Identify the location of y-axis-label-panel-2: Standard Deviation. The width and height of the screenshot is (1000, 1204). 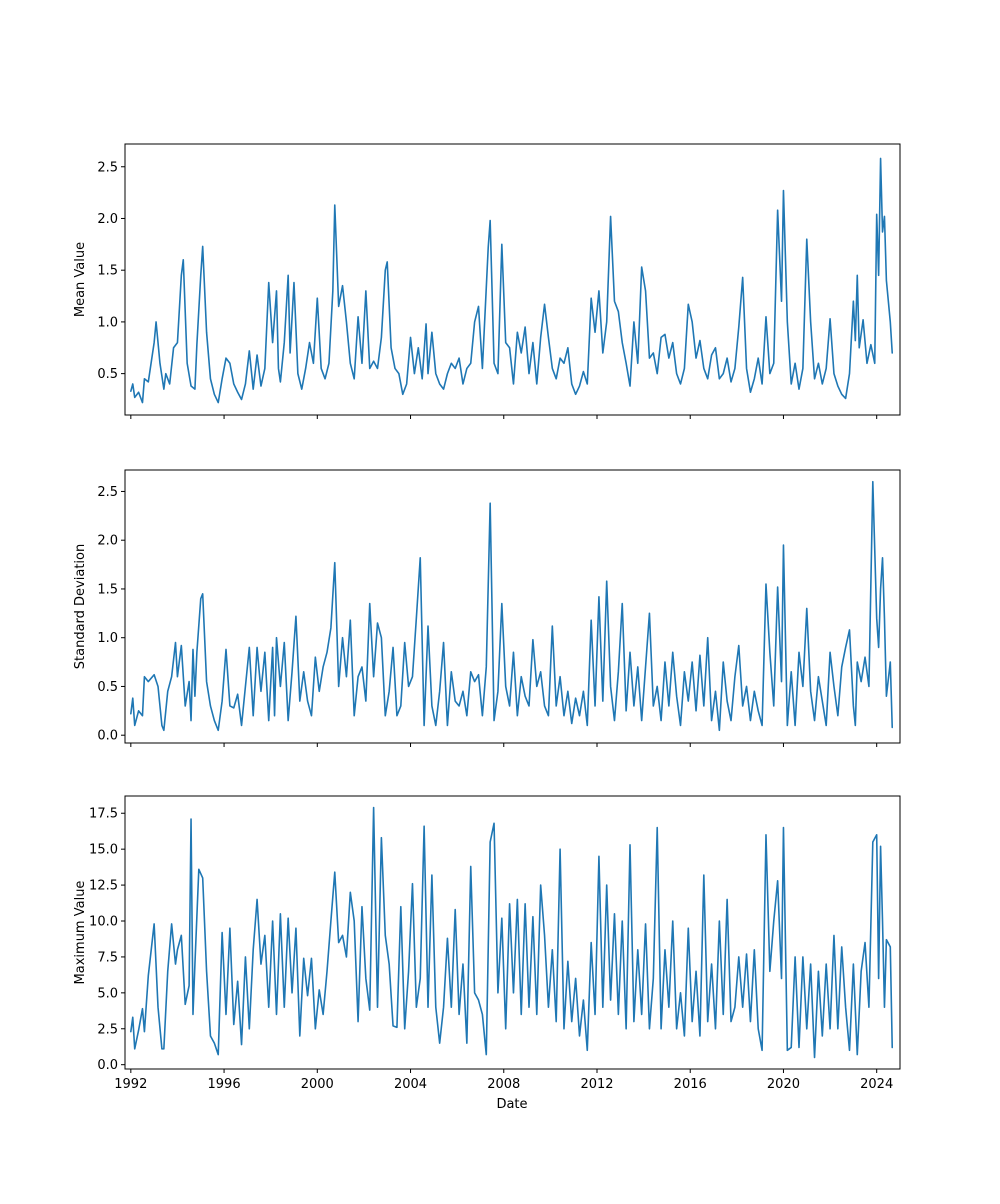
(80, 606).